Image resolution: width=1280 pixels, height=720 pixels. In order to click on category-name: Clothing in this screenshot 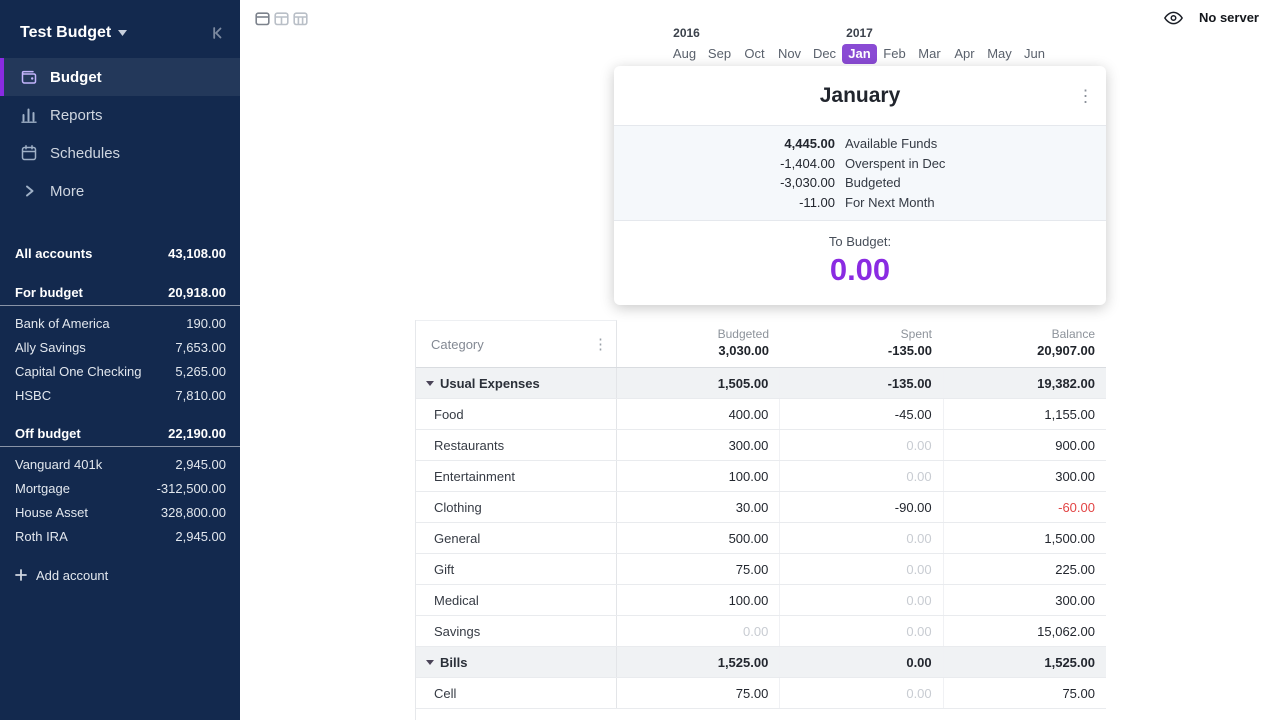, I will do `click(516, 507)`.